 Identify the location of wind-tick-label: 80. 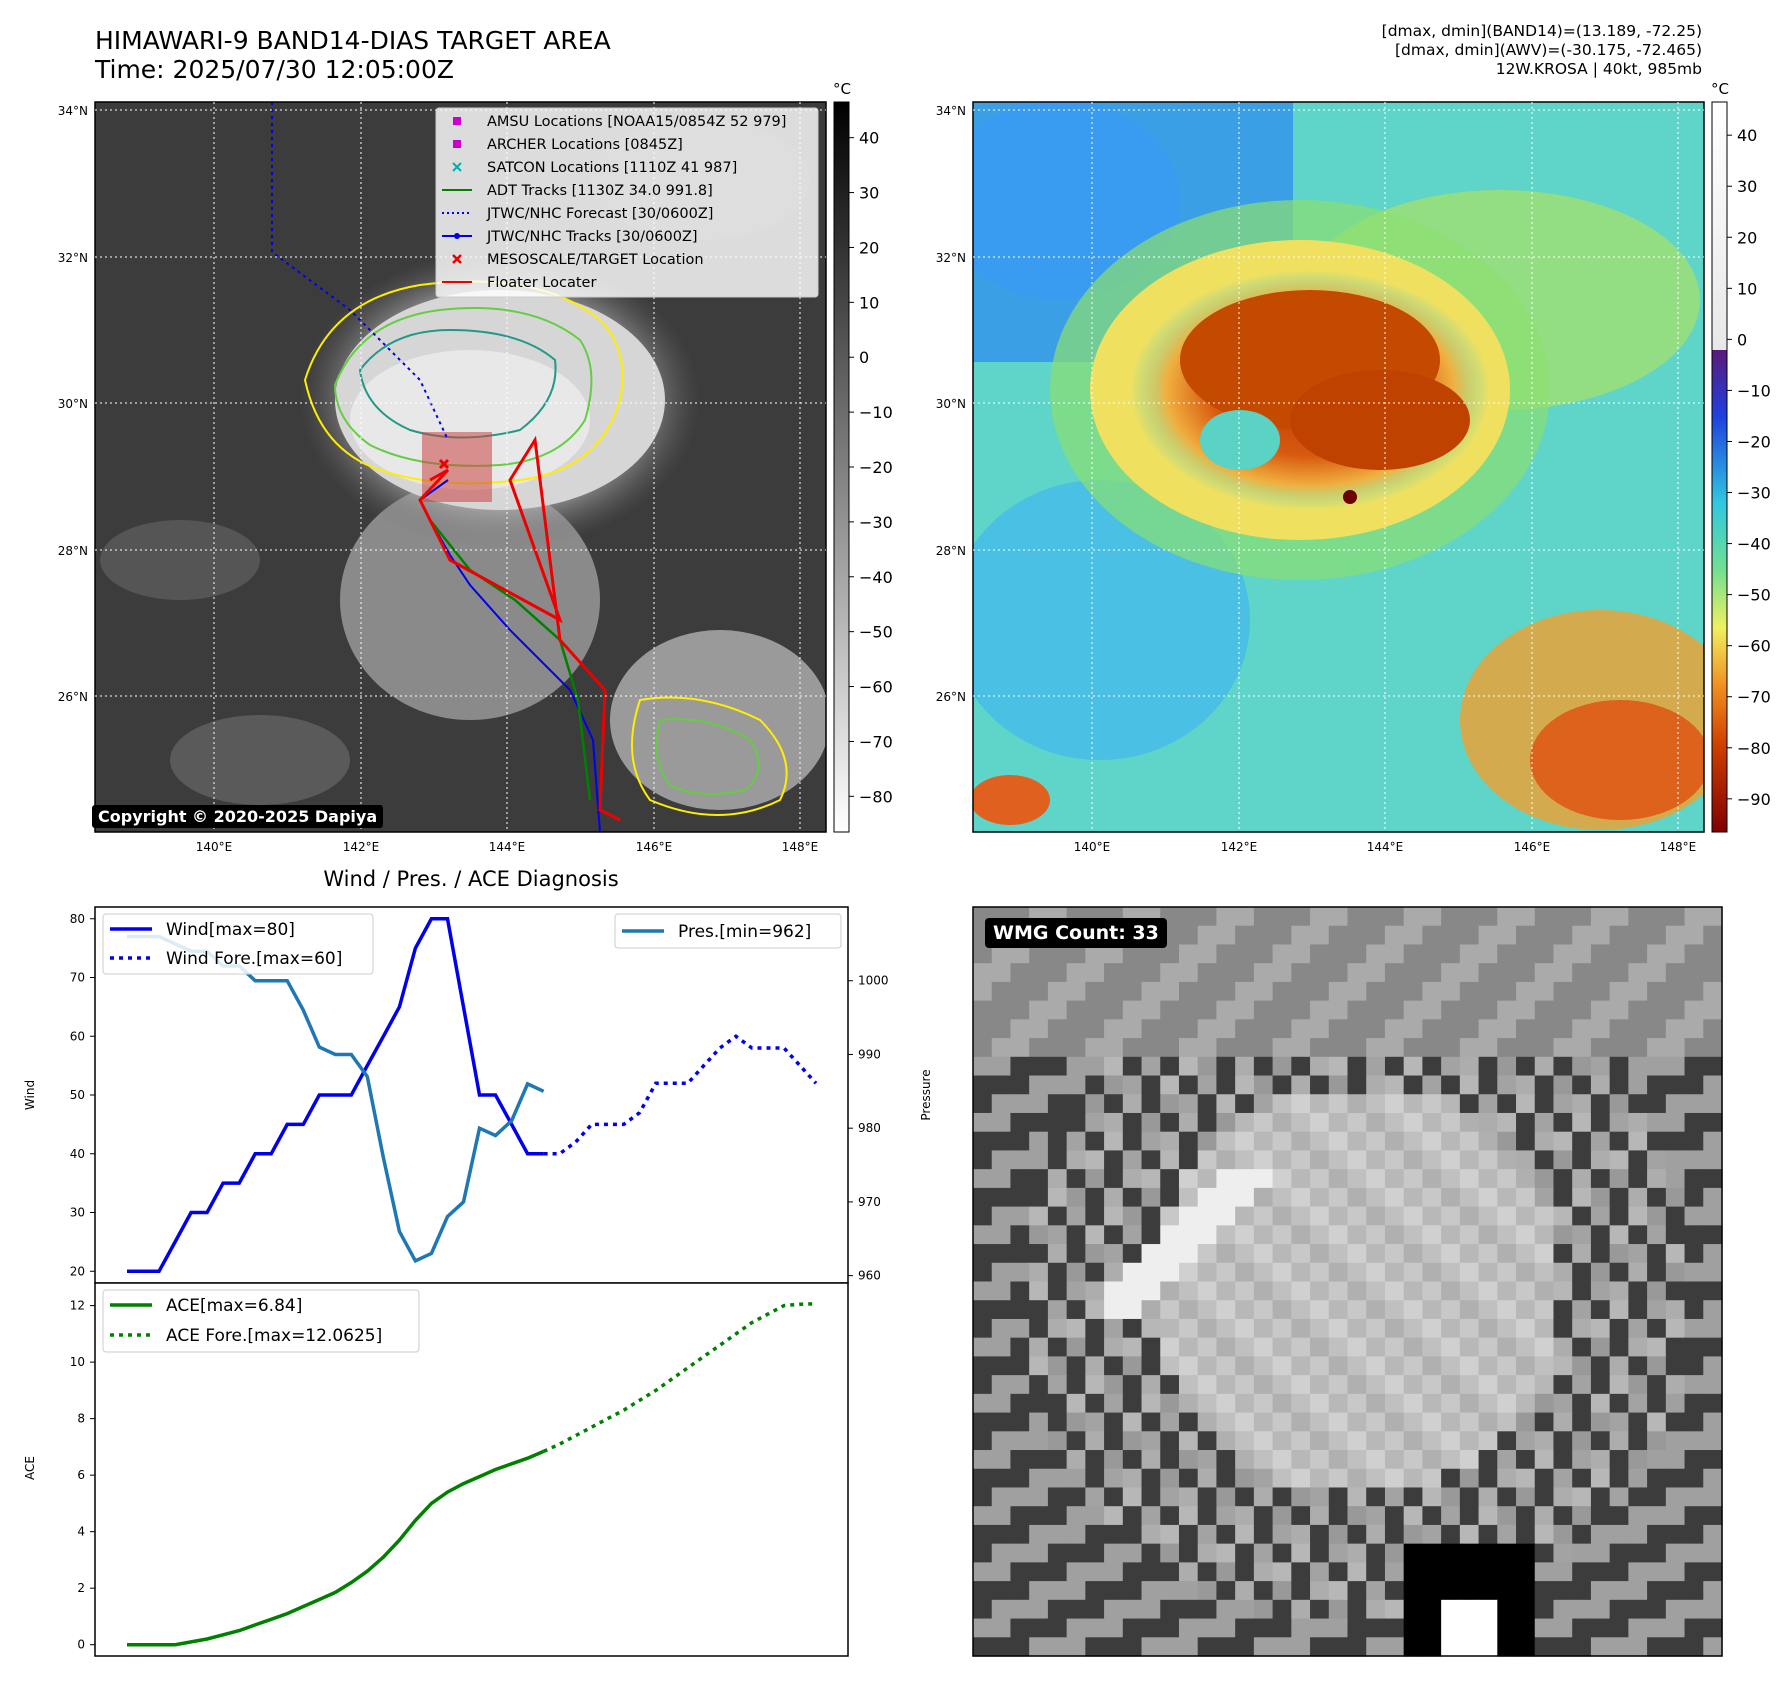
(77, 919).